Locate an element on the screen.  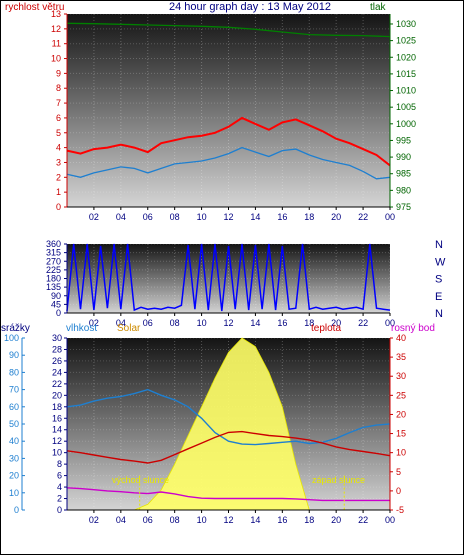
direction-time-tick-label: 22 is located at coordinates (363, 323).